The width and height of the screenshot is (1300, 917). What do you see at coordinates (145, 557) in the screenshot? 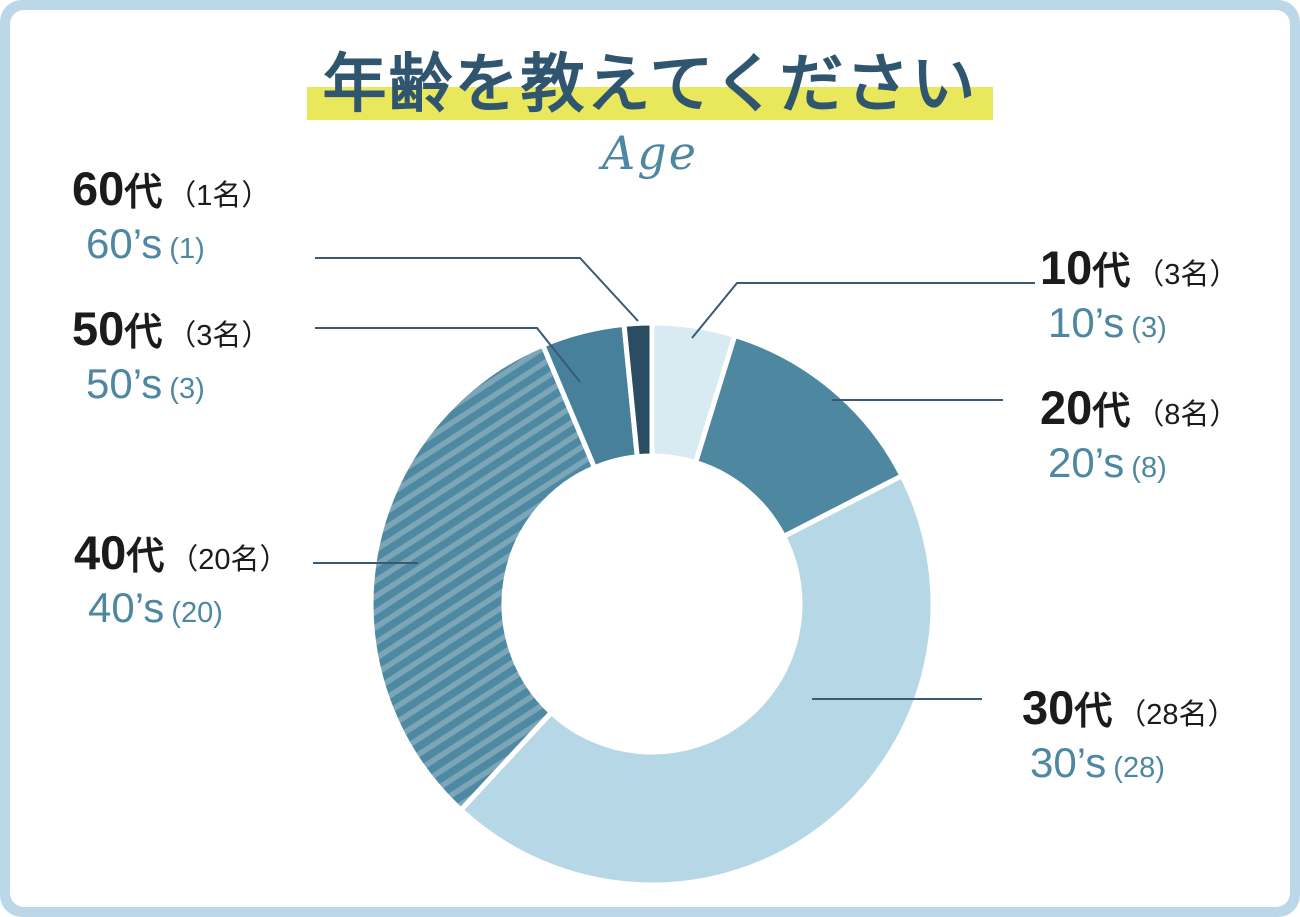
I see `label-40s-suffix: 代` at bounding box center [145, 557].